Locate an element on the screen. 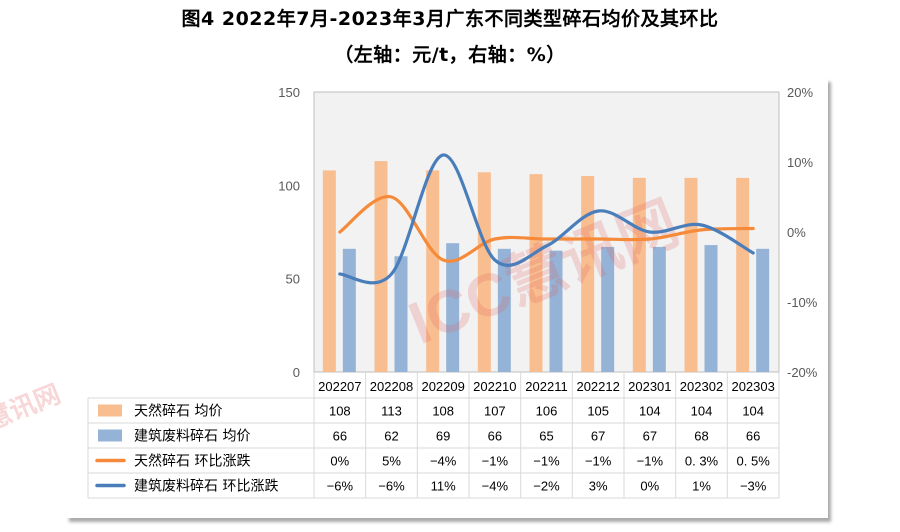 This screenshot has width=900, height=532. category-label: 202301 is located at coordinates (649, 386).